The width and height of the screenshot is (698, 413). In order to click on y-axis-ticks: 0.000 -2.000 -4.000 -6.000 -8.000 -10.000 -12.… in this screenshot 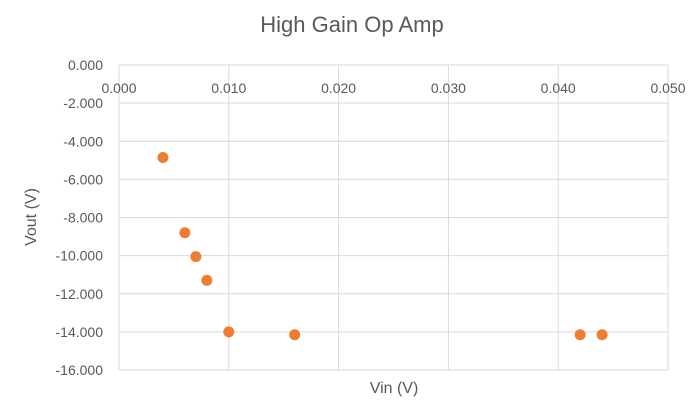, I will do `click(80, 217)`.